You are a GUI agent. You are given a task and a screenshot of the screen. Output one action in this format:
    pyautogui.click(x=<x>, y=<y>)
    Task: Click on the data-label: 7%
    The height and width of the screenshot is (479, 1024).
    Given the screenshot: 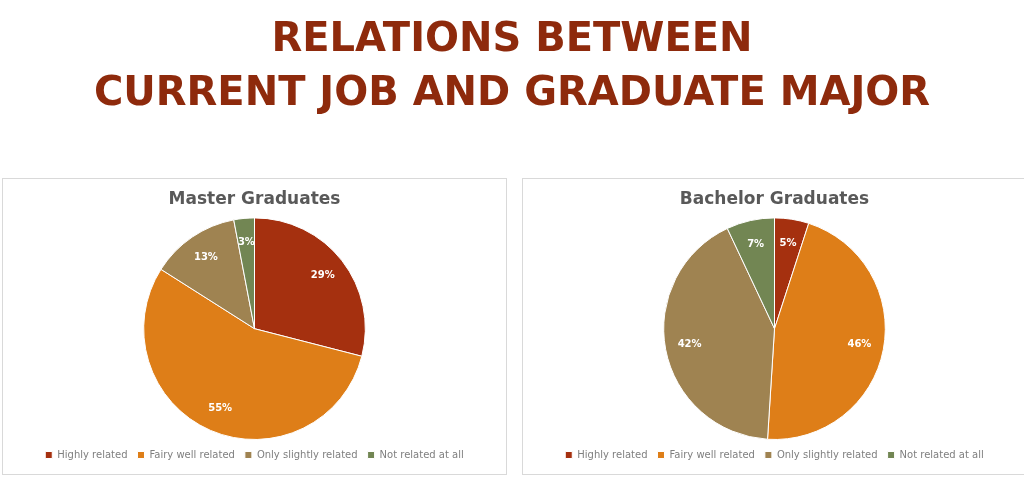 What is the action you would take?
    pyautogui.click(x=756, y=243)
    